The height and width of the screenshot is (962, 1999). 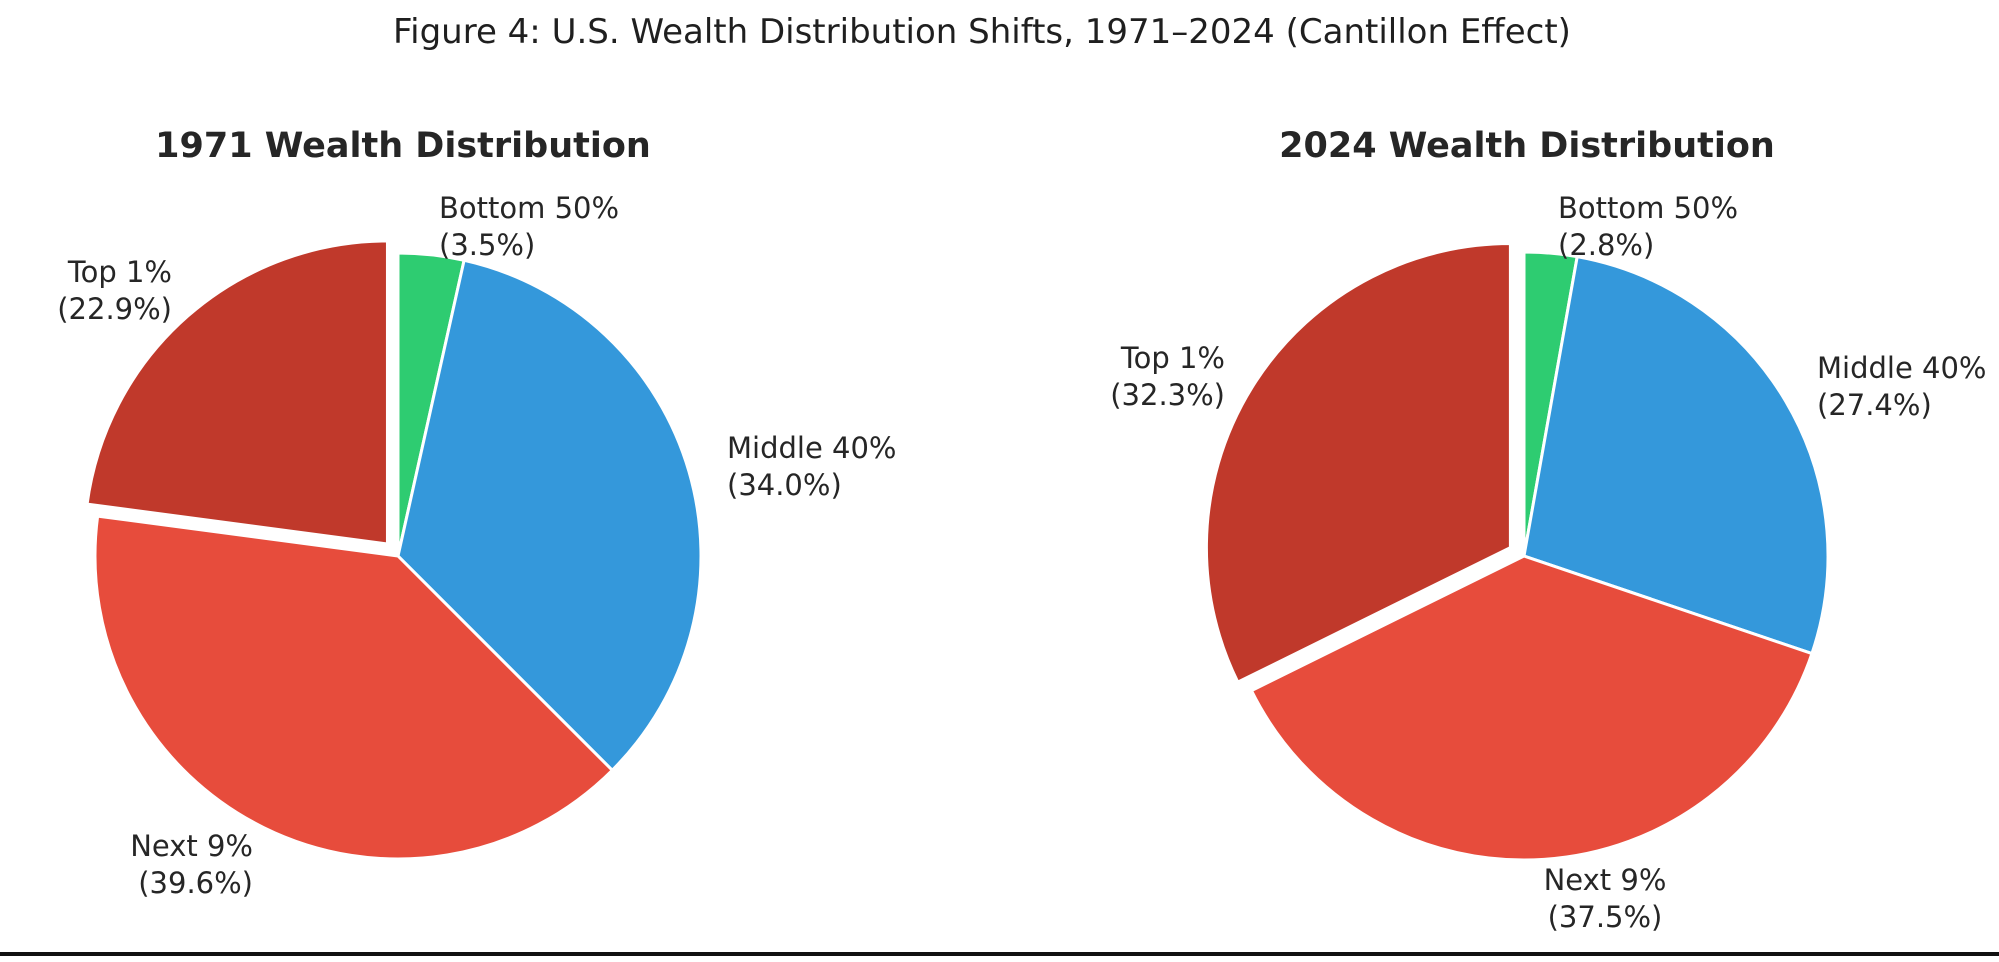 What do you see at coordinates (1874, 405) in the screenshot?
I see `pie-label-percentage: (27.4%)` at bounding box center [1874, 405].